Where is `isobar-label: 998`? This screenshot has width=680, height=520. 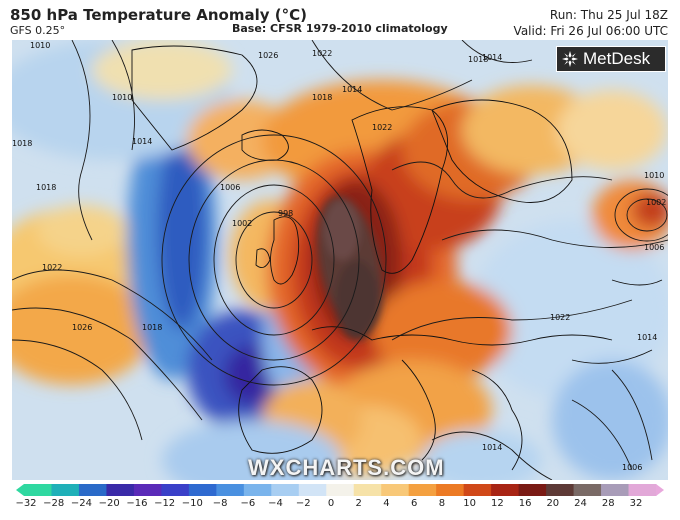
isobar-label: 998 is located at coordinates (285, 213).